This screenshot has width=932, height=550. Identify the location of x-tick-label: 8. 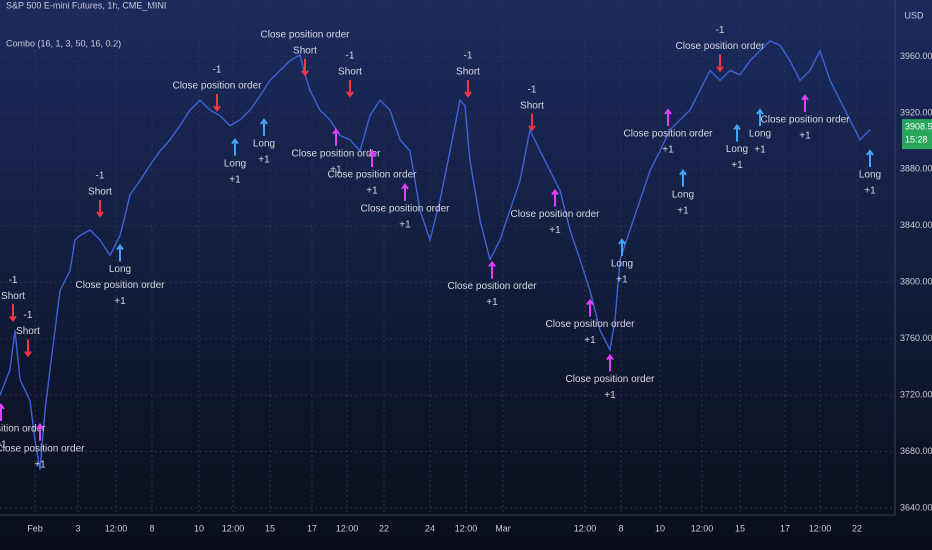
(151, 528).